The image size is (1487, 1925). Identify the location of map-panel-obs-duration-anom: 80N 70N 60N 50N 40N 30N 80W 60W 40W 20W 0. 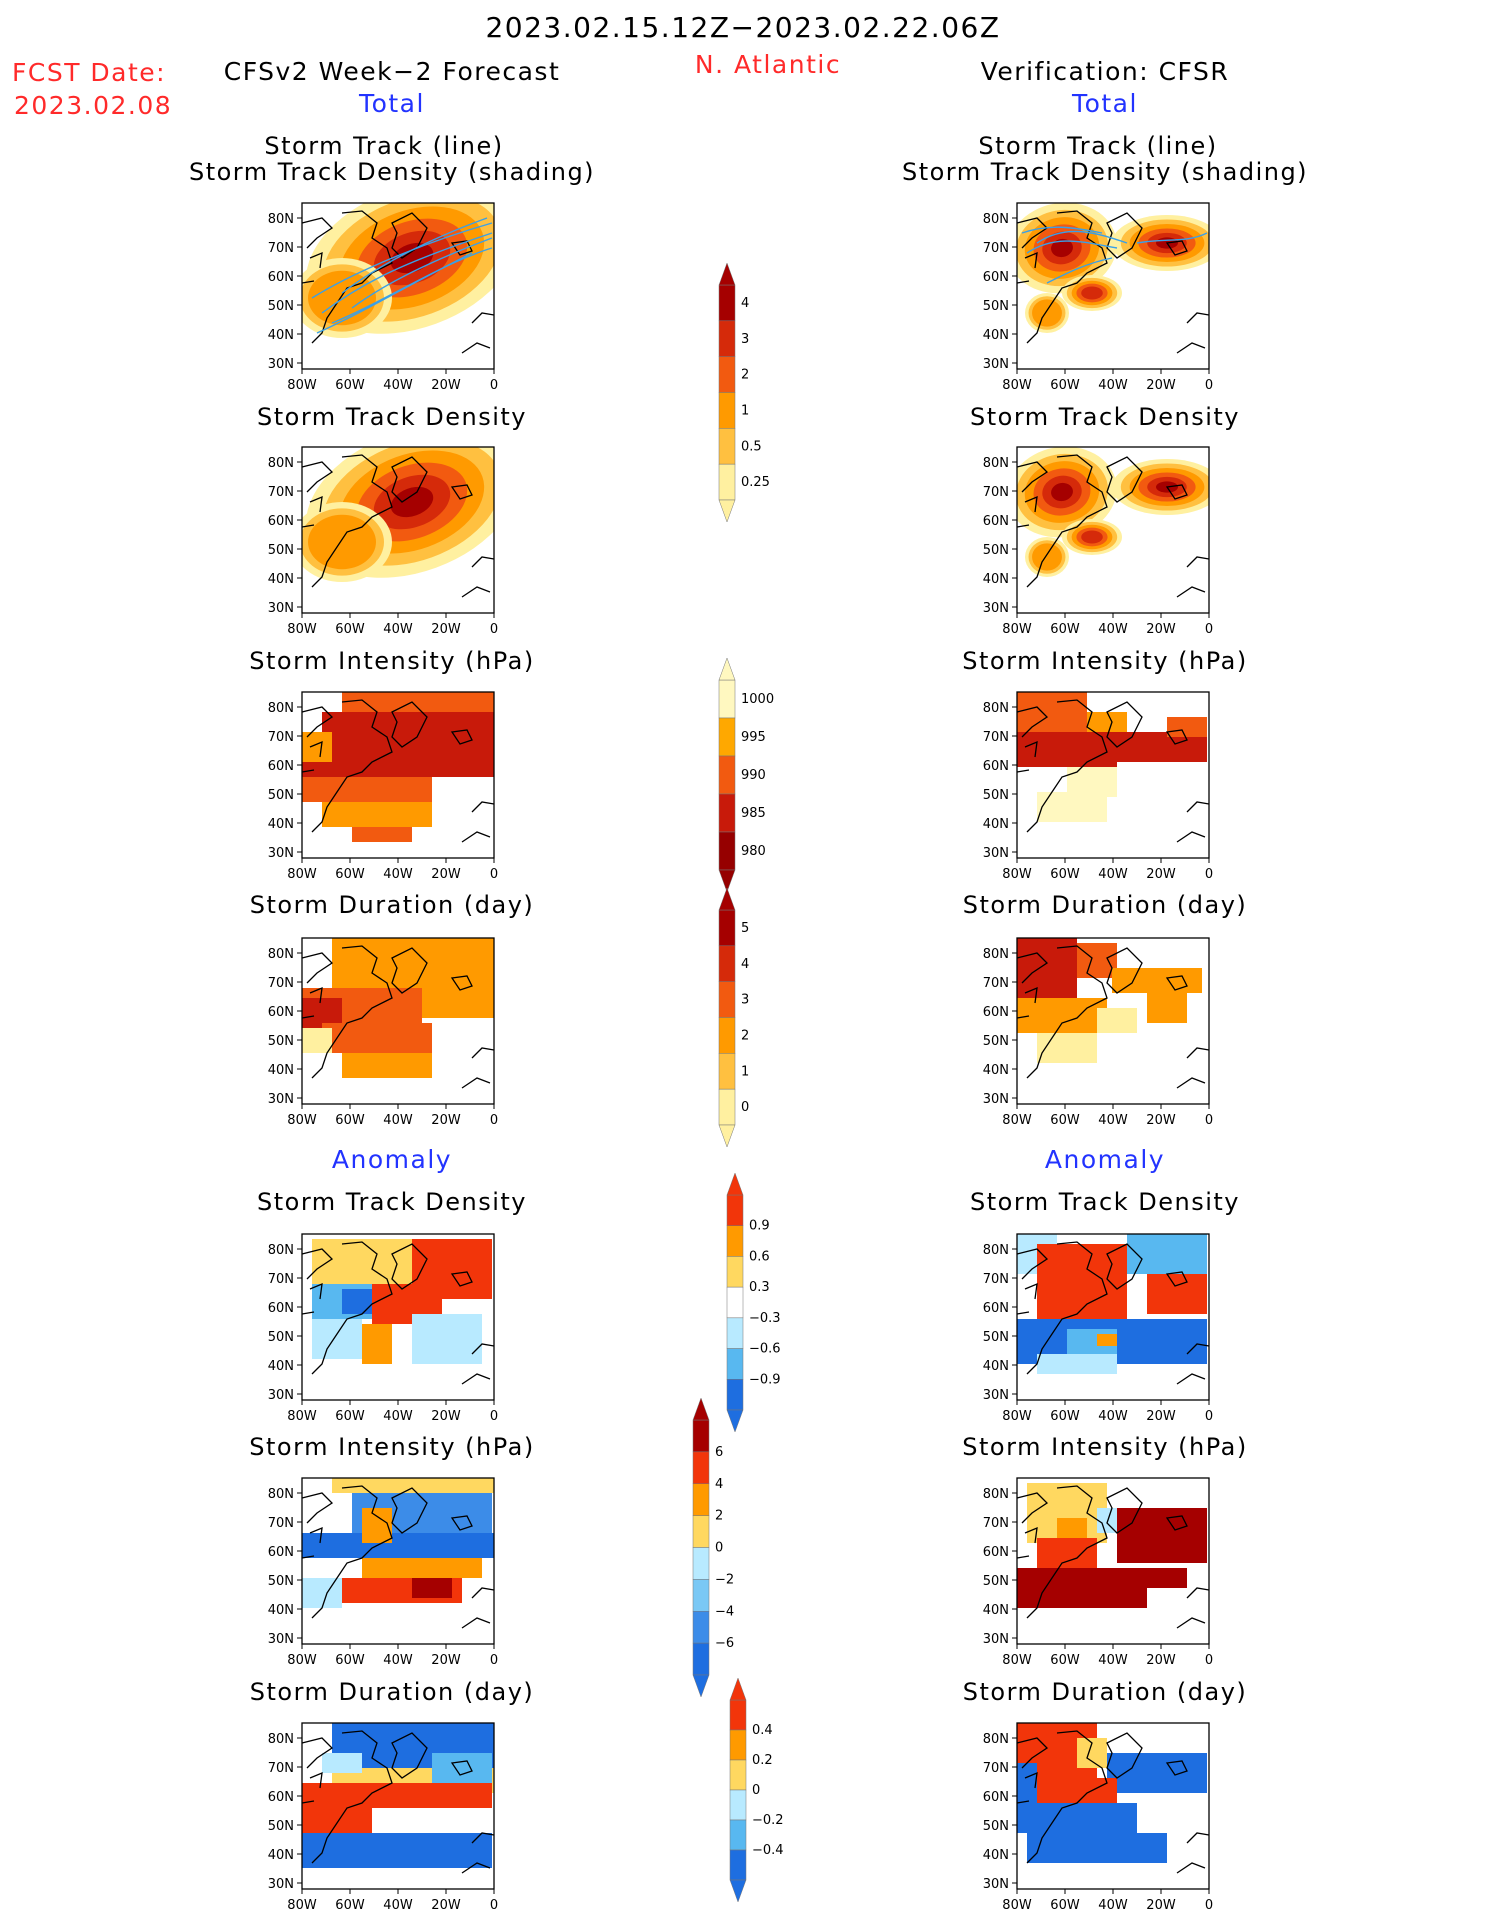
(1098, 1817).